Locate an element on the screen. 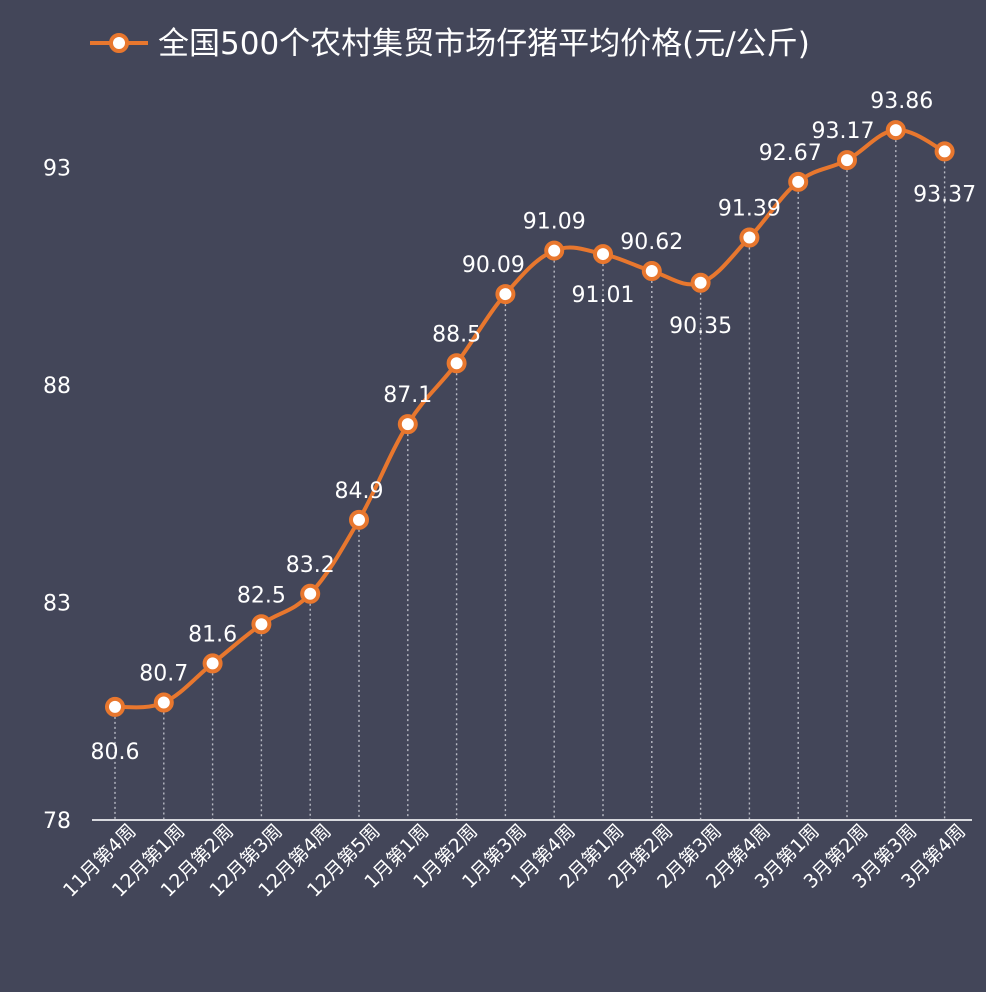  data-label: 90.09 is located at coordinates (493, 265).